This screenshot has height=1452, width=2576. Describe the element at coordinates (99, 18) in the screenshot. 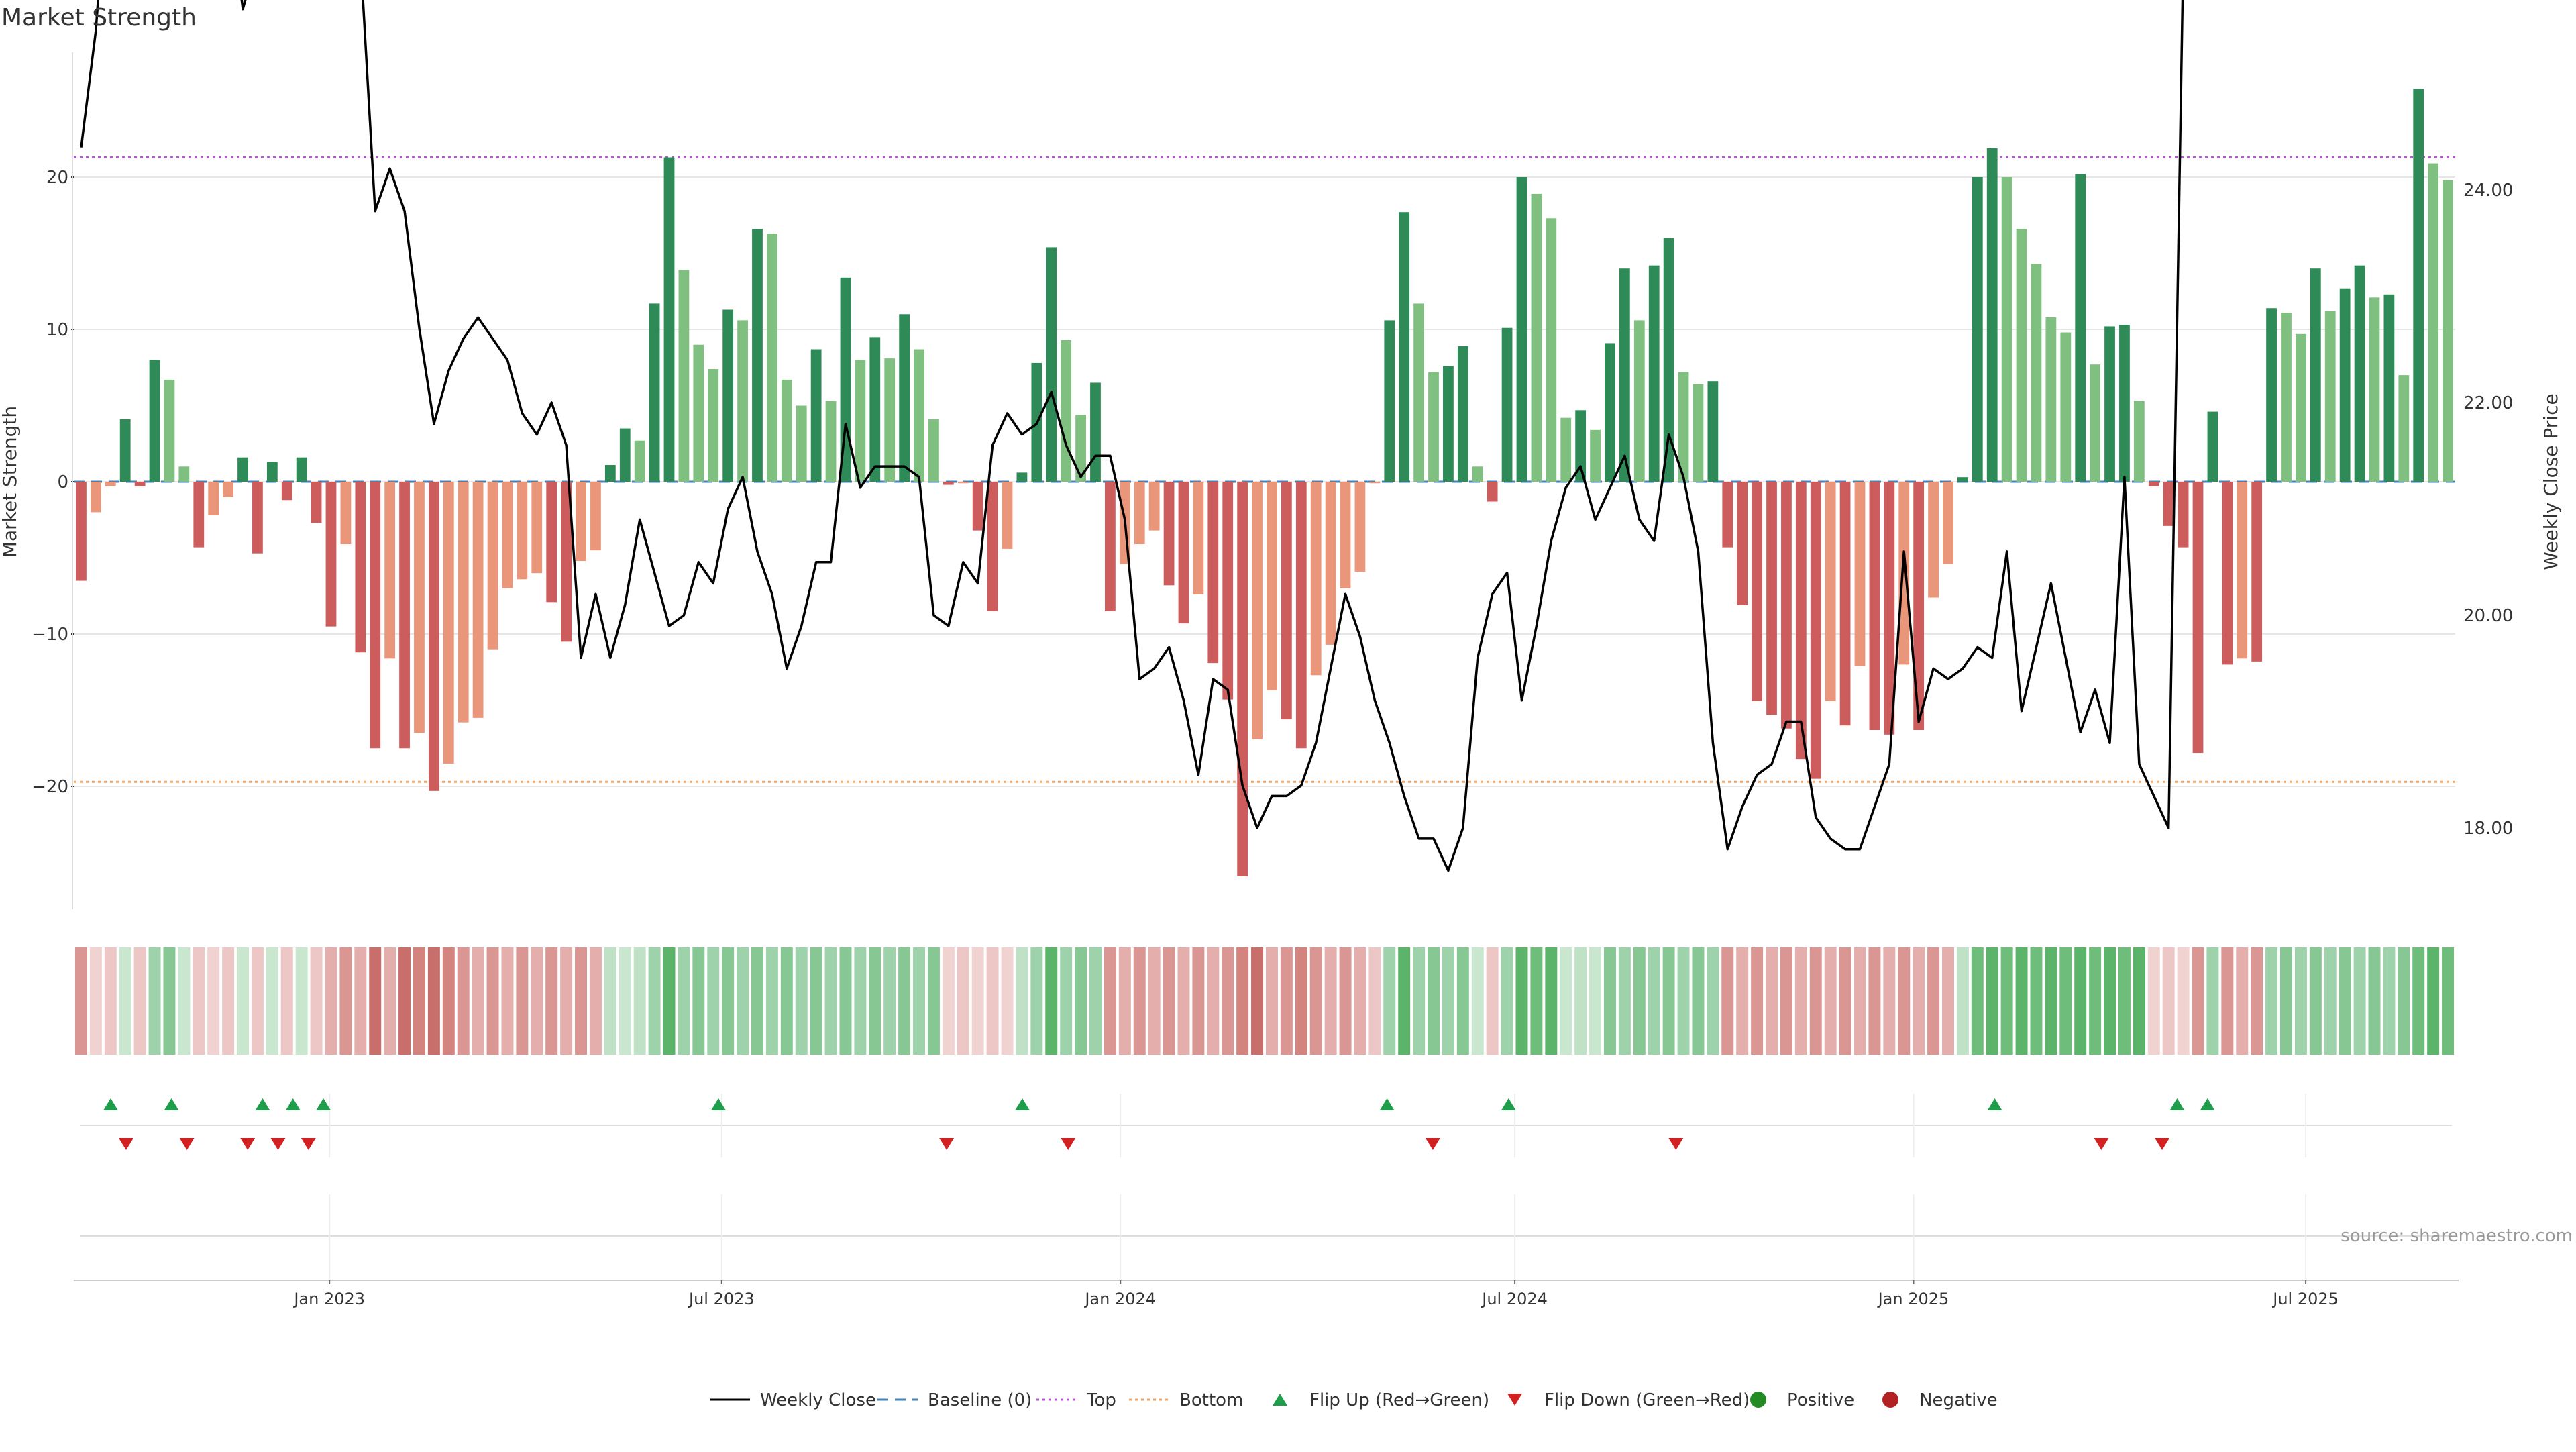

I see `chart-title: Market Strength` at that location.